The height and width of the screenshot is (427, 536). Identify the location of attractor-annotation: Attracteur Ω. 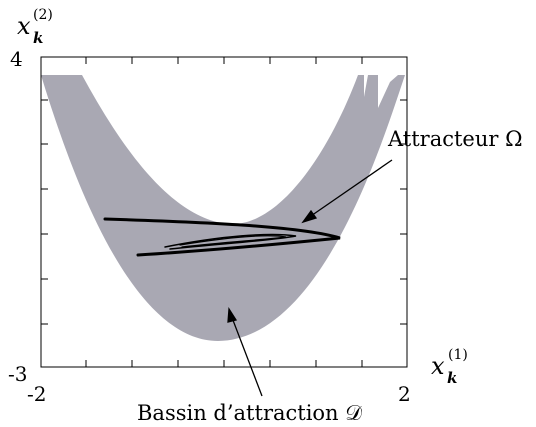
(455, 139).